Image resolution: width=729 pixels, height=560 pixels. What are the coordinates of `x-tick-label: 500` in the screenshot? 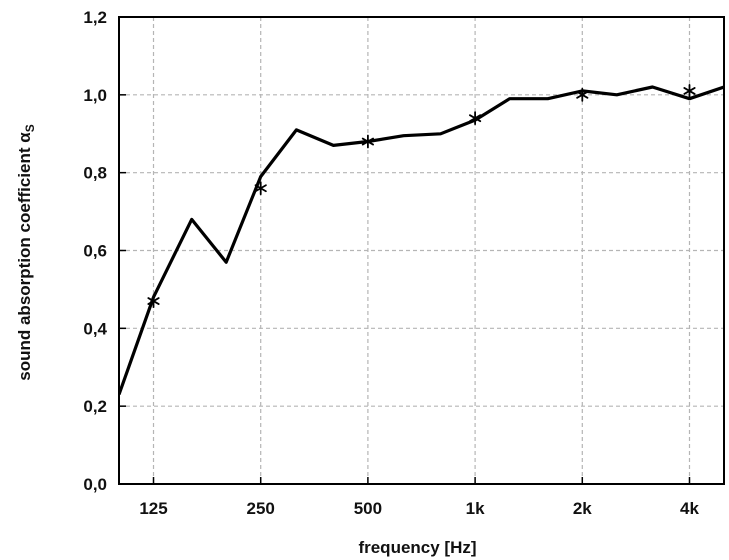 It's located at (368, 508).